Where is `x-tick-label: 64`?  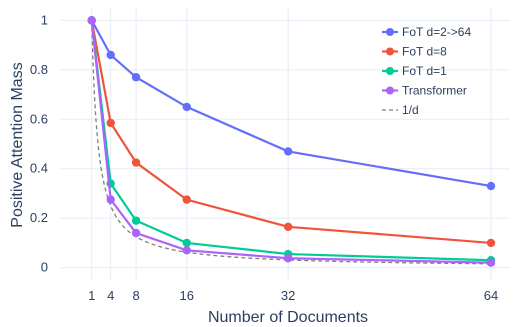
x-tick-label: 64 is located at coordinates (491, 295).